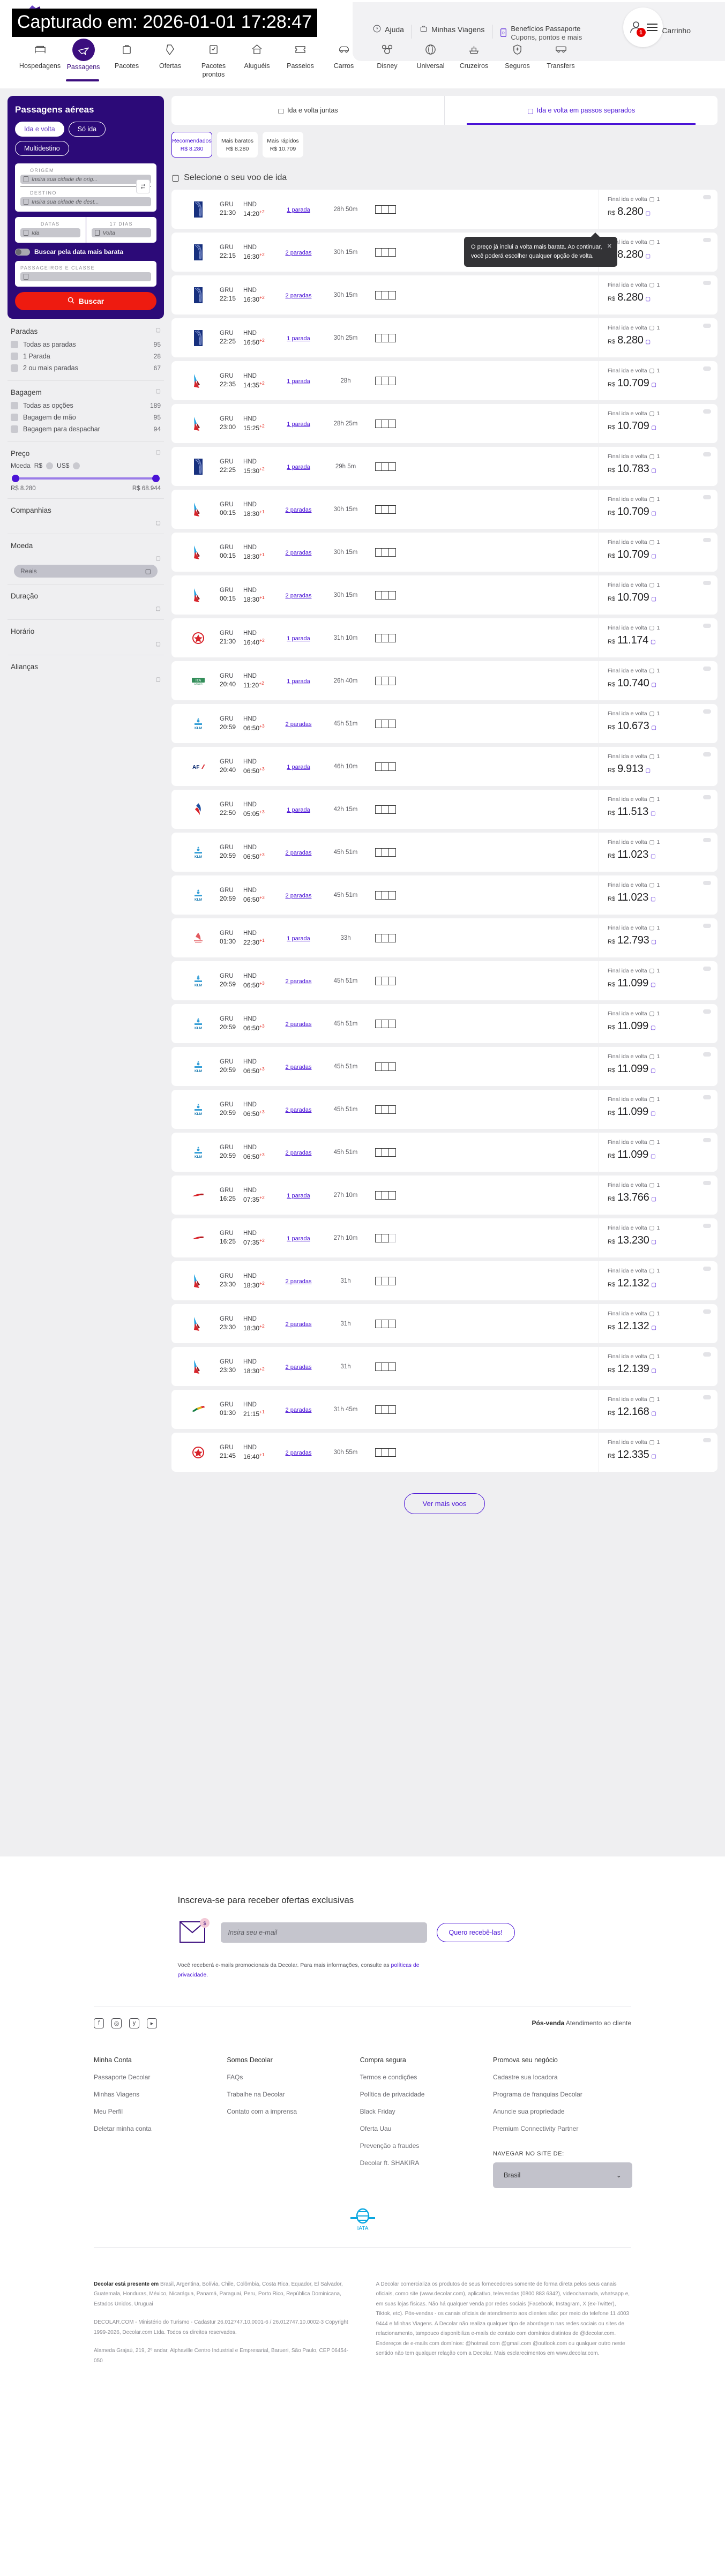 The width and height of the screenshot is (725, 2576). What do you see at coordinates (257, 53) in the screenshot?
I see `nav-item-alugueis: Aluguéis` at bounding box center [257, 53].